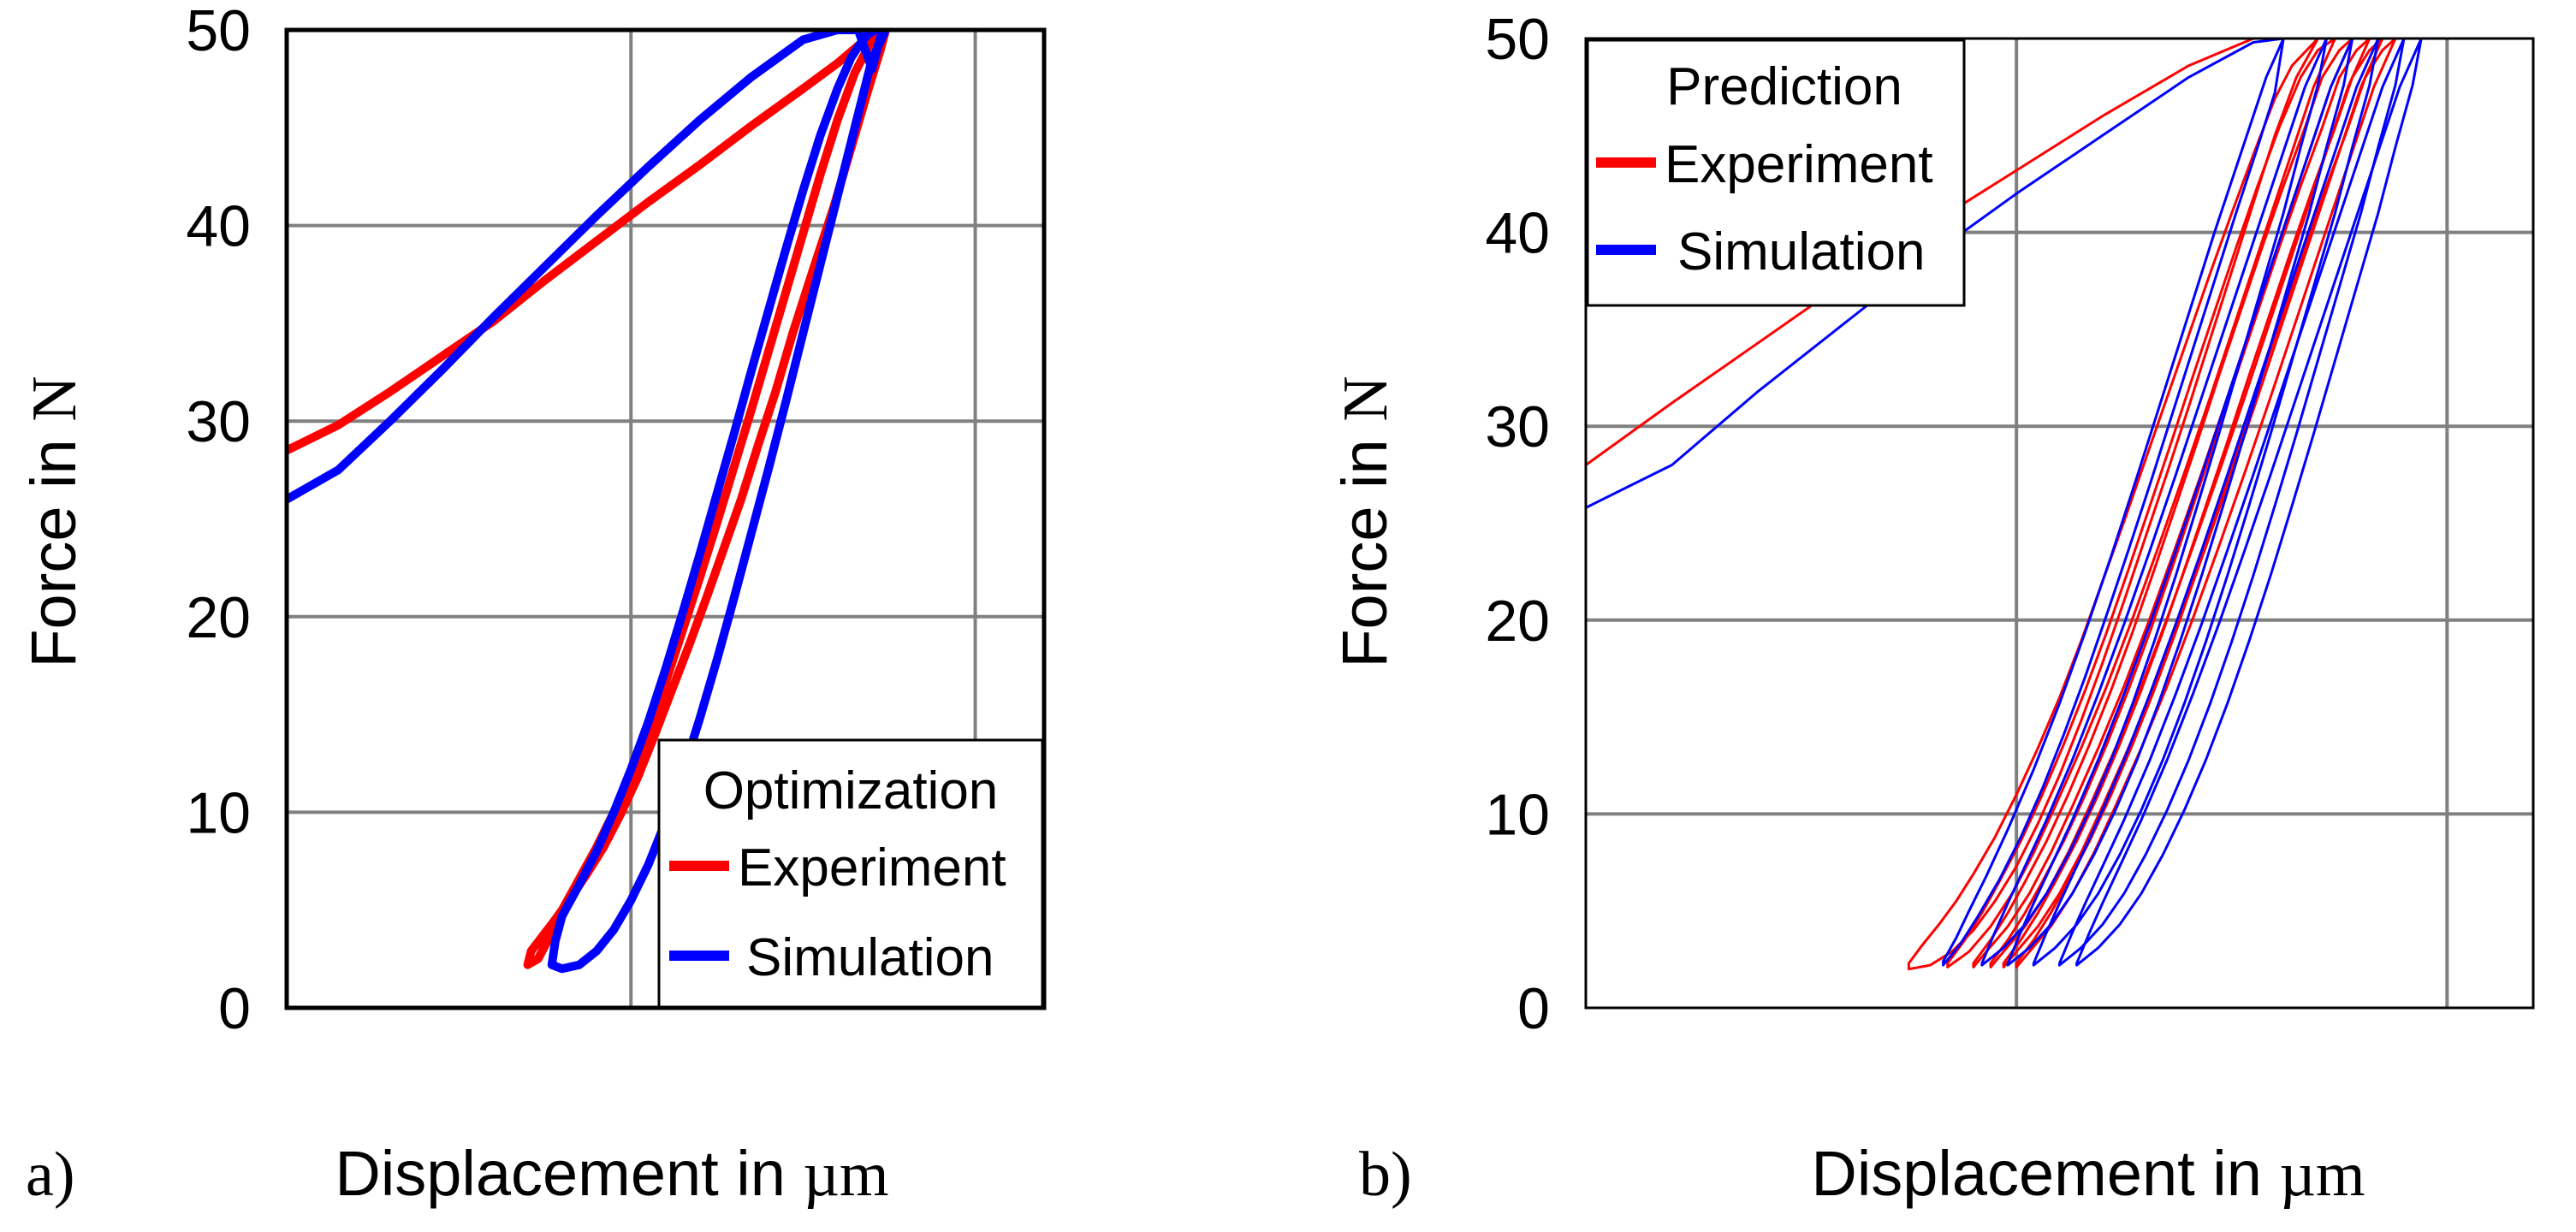  I want to click on y-tick-label-20-a: 20, so click(218, 617).